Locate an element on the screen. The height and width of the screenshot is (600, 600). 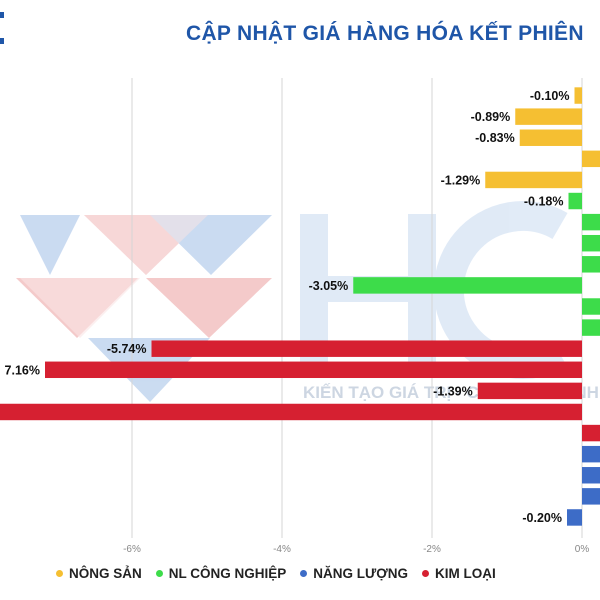
x-tick-label: -4% is located at coordinates (282, 549).